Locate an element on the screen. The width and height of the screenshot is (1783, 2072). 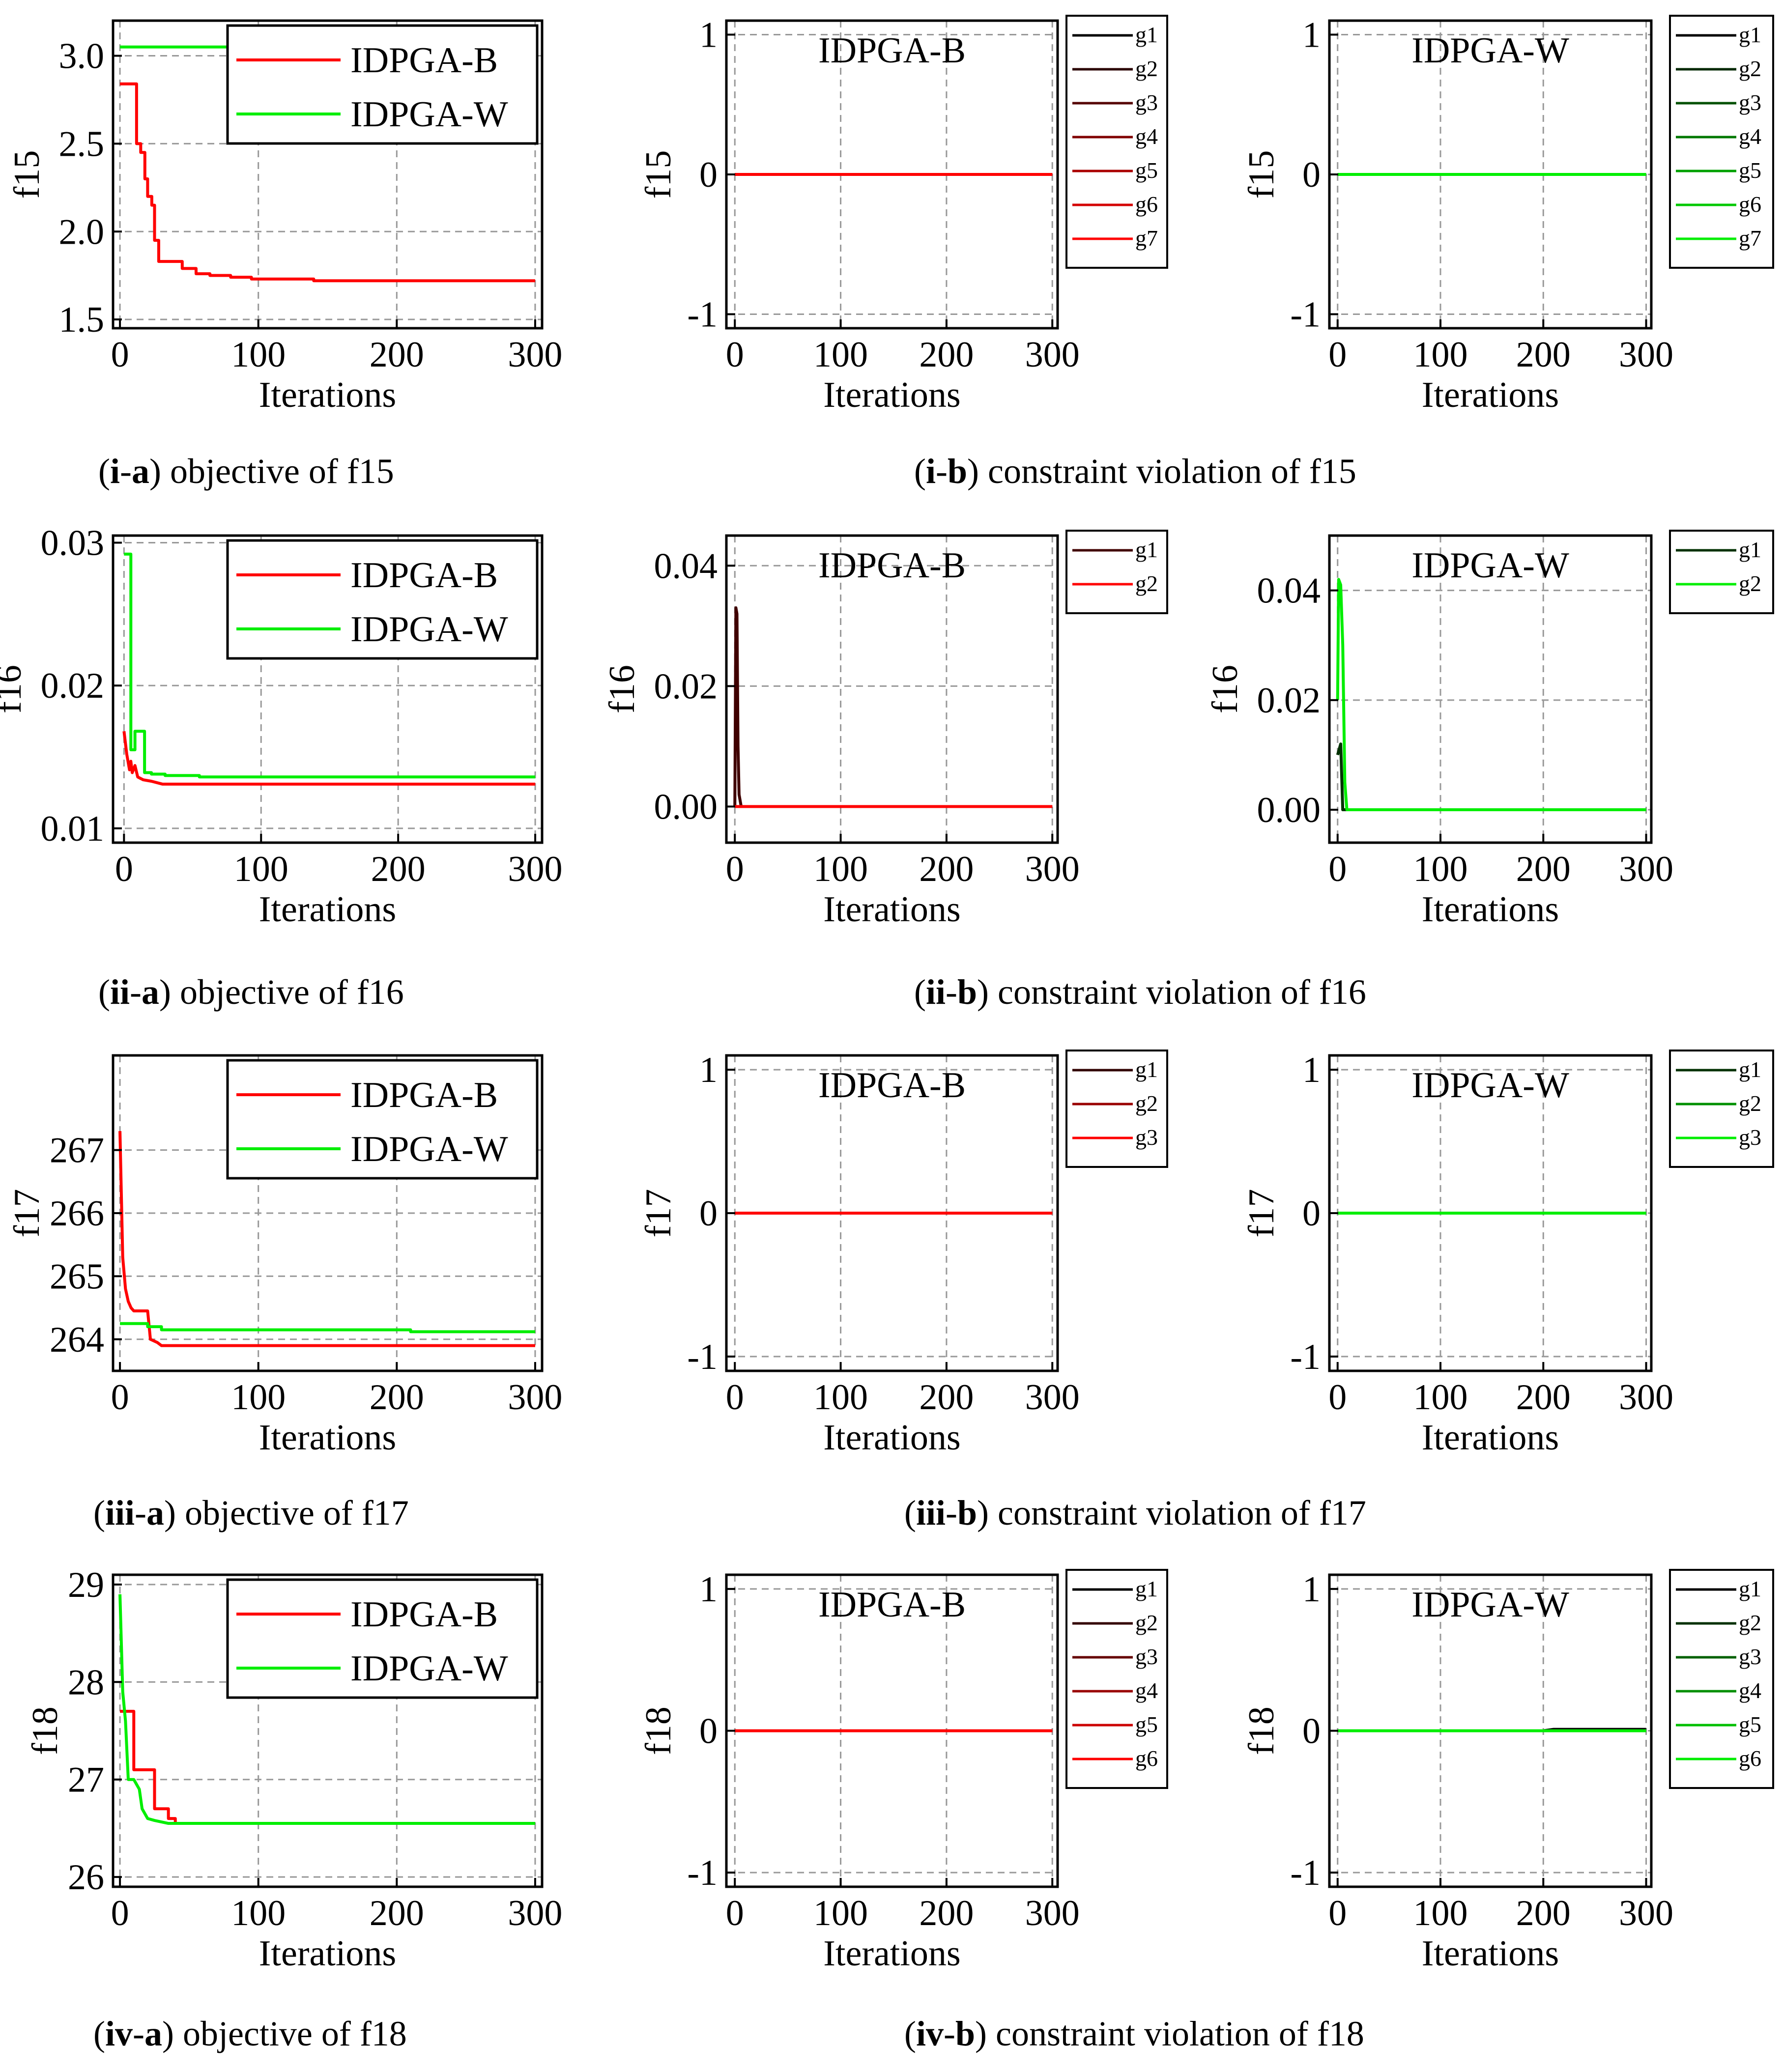
y-tick-label: 0.01 is located at coordinates (73, 829).